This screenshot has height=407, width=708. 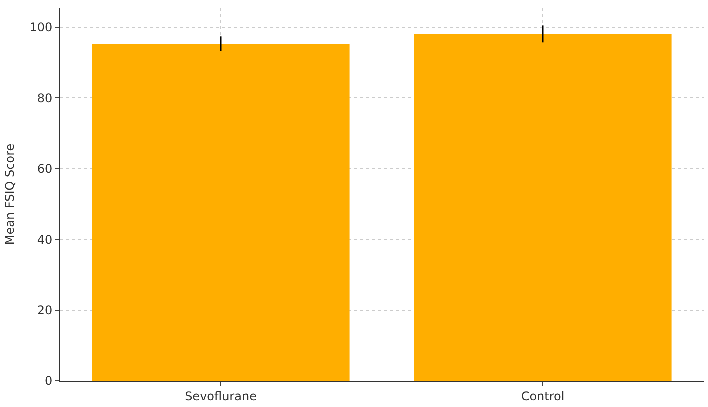 What do you see at coordinates (45, 98) in the screenshot?
I see `y-tick-label: 80` at bounding box center [45, 98].